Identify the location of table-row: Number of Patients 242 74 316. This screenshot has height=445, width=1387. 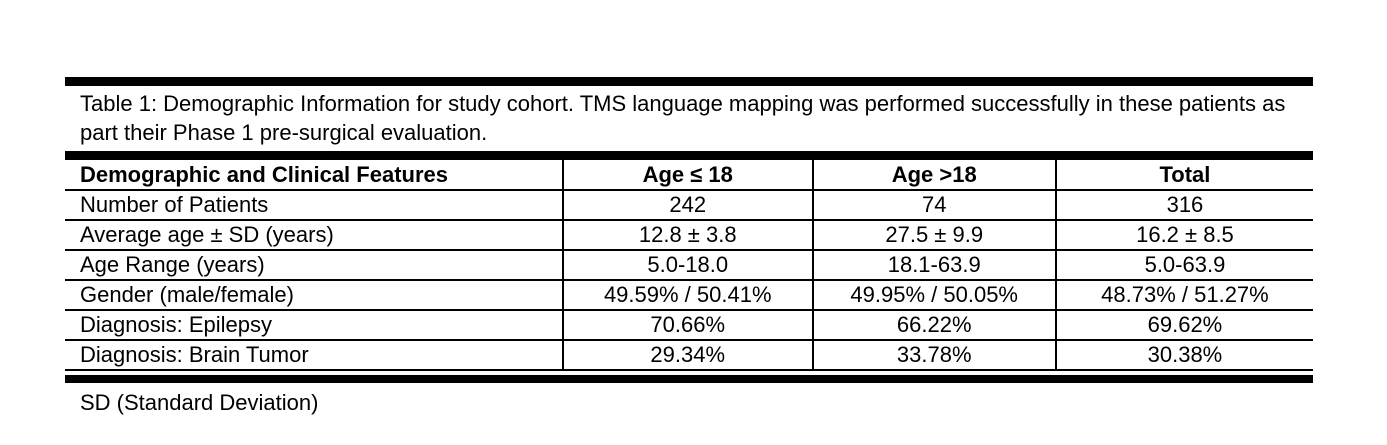
(689, 205).